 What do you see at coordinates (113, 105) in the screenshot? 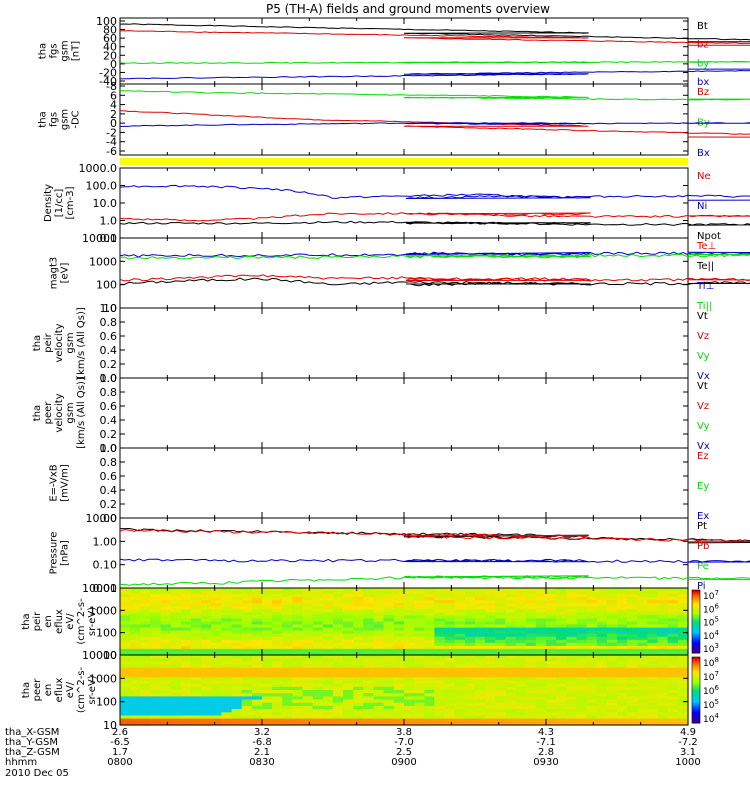
I see `y-tick-label: 4` at bounding box center [113, 105].